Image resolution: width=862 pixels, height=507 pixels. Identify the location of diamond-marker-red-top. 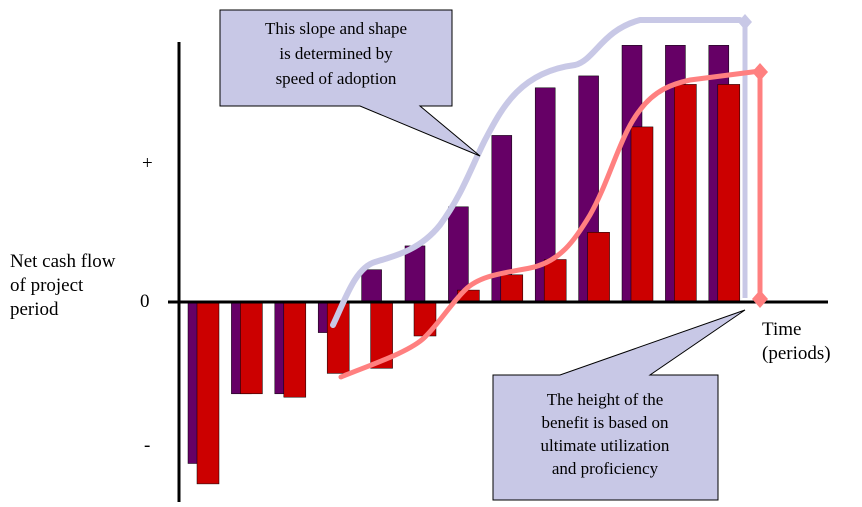
(760, 72).